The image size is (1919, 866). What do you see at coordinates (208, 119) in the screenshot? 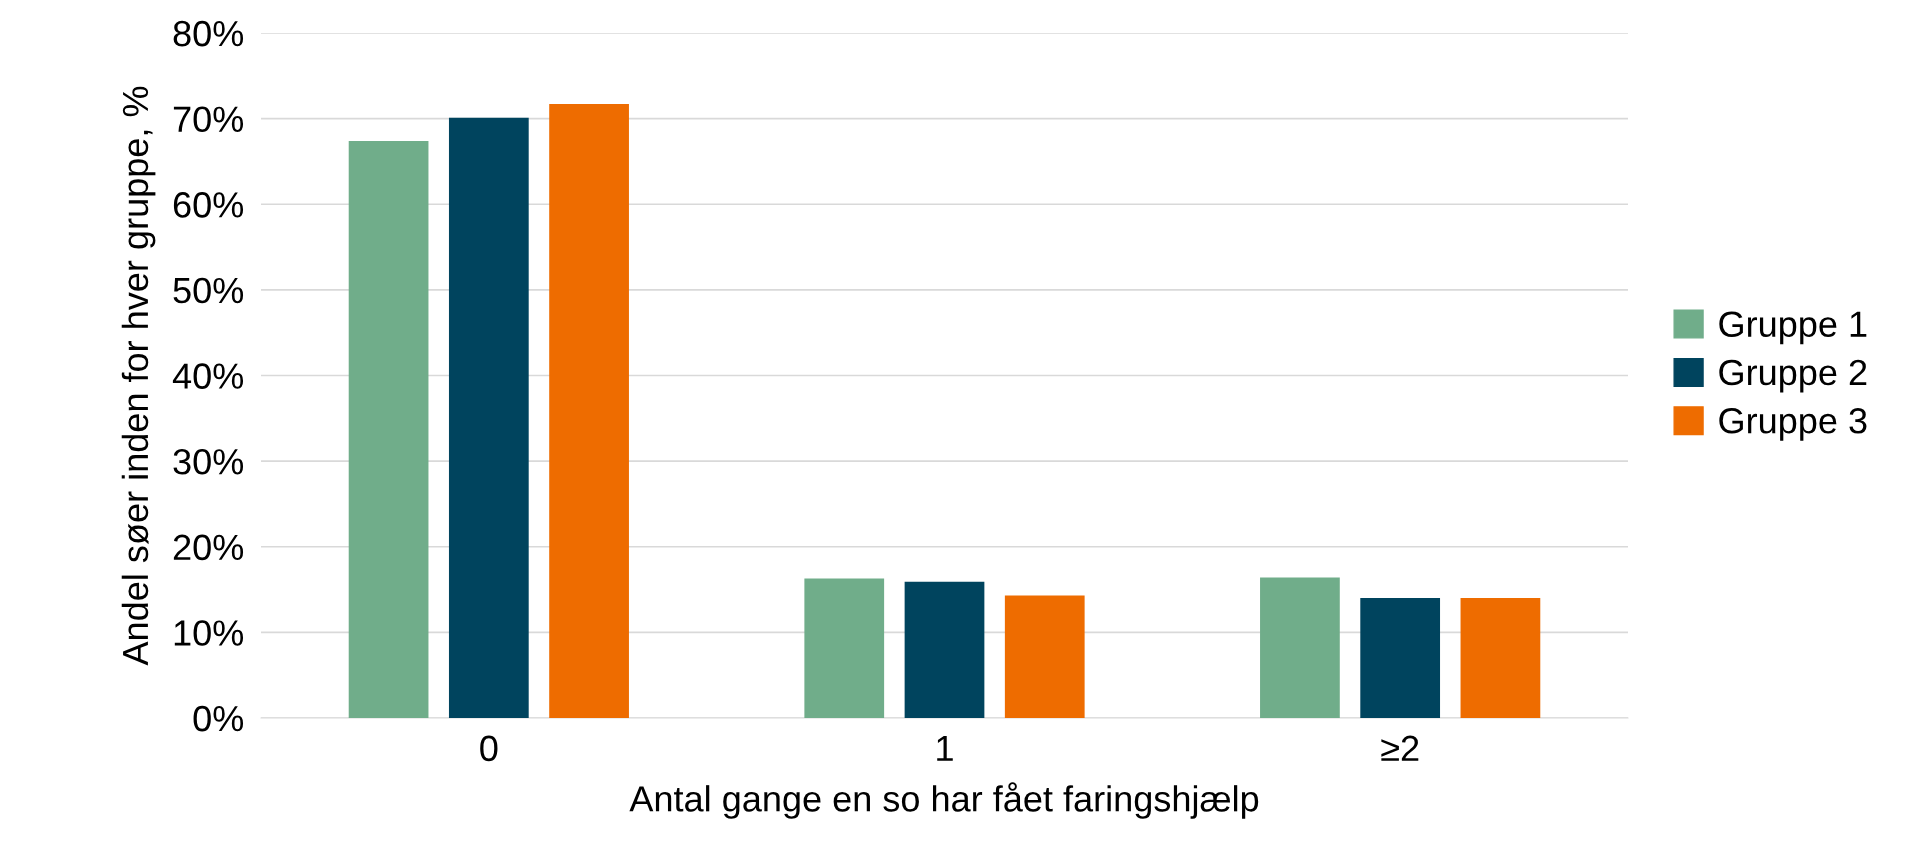
I see `y-tick-label: 70%` at bounding box center [208, 119].